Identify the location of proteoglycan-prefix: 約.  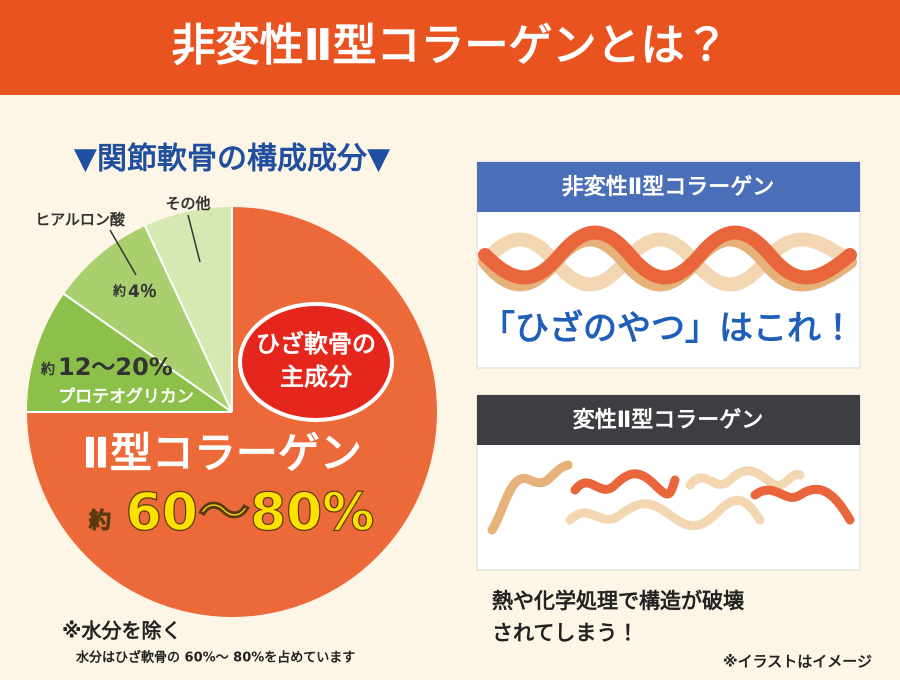
(47, 369).